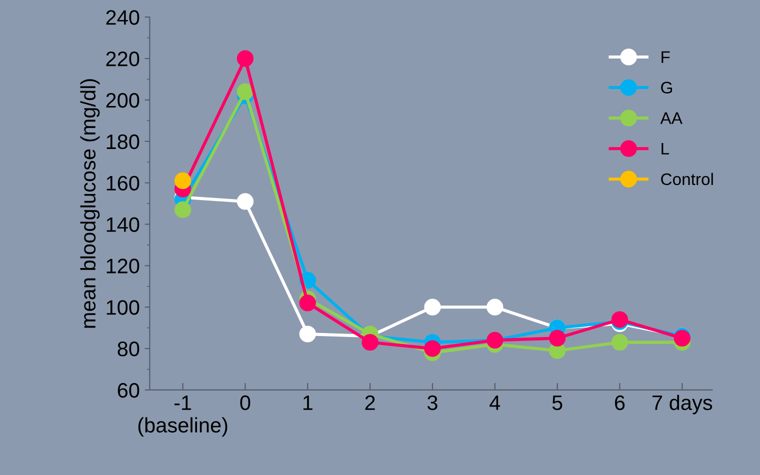 The width and height of the screenshot is (760, 475). What do you see at coordinates (370, 402) in the screenshot?
I see `x-tick-label: 2` at bounding box center [370, 402].